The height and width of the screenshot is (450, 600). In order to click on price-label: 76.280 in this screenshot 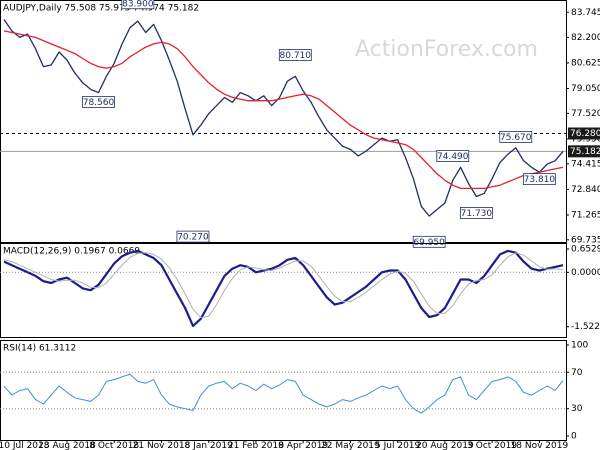, I will do `click(585, 134)`.